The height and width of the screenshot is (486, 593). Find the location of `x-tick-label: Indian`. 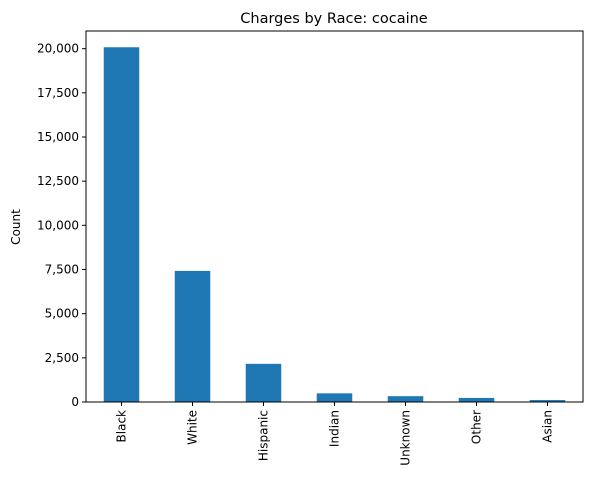

x-tick-label: Indian is located at coordinates (335, 428).